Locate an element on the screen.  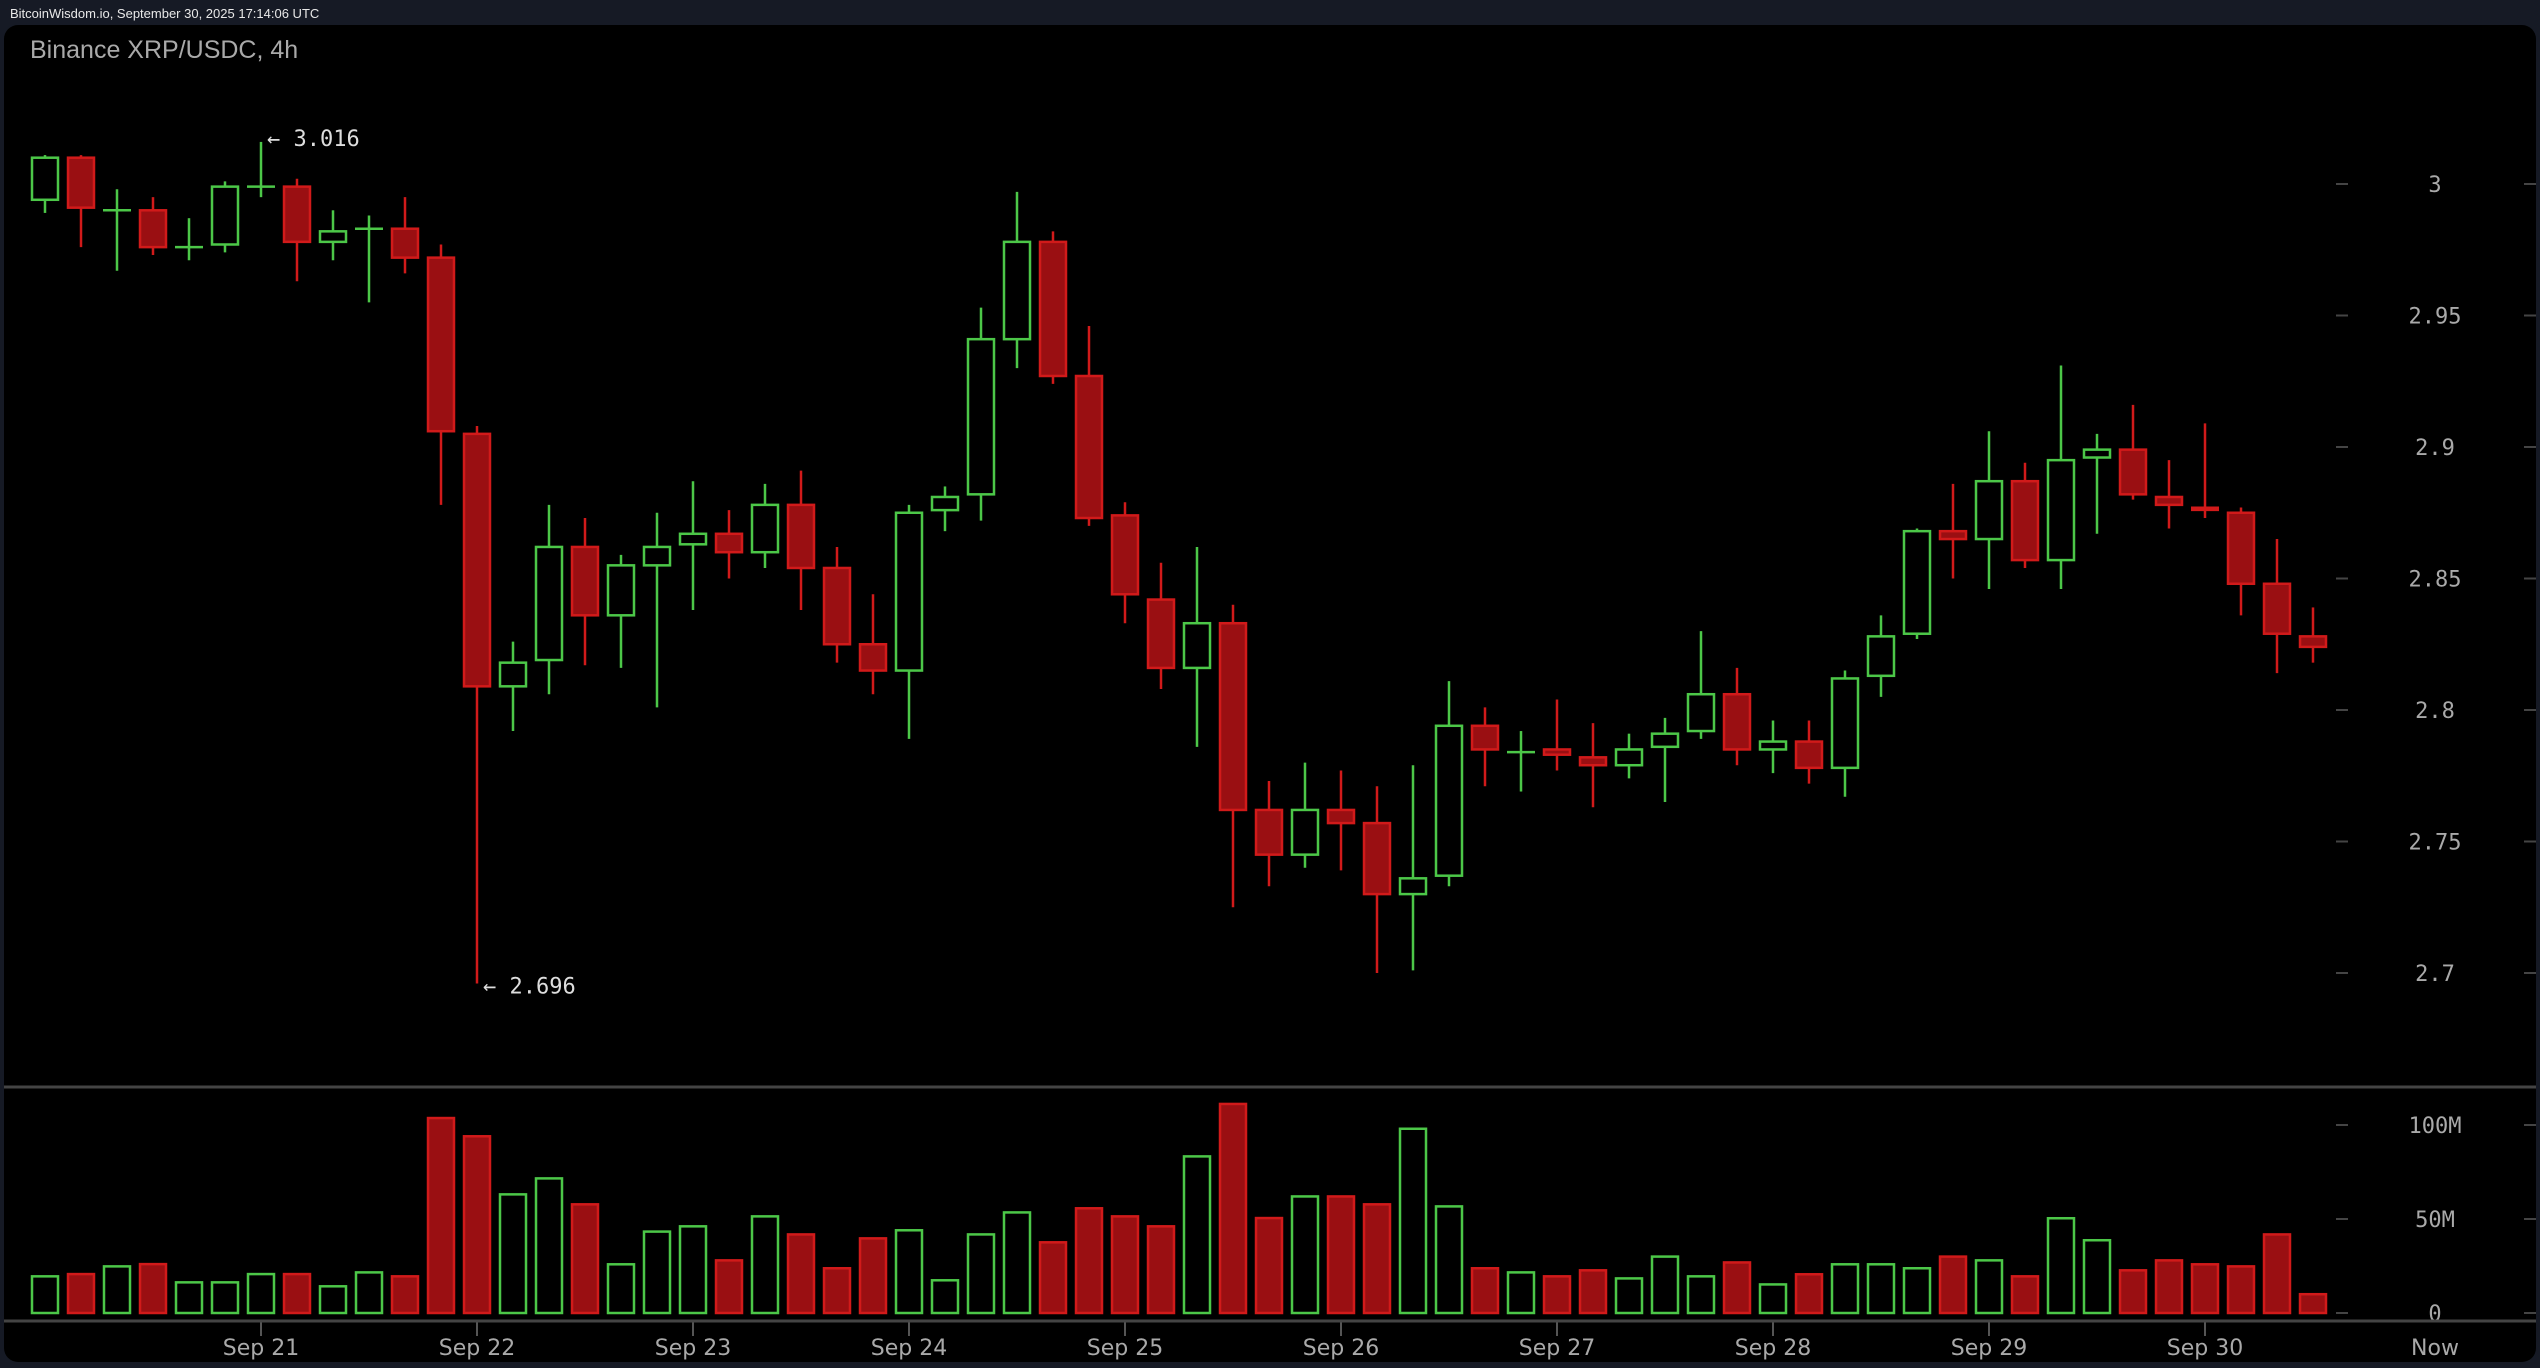
price-tick-label: 3 is located at coordinates (2434, 185).